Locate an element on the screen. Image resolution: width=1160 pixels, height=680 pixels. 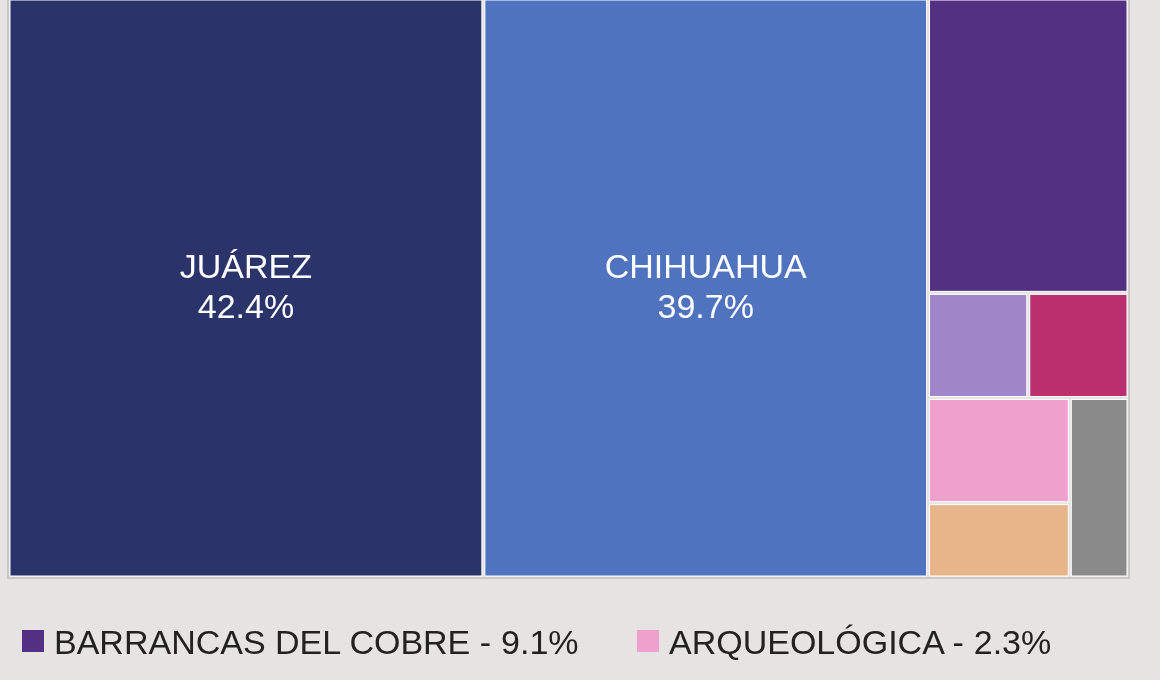
data-label: 42.4% is located at coordinates (246, 306).